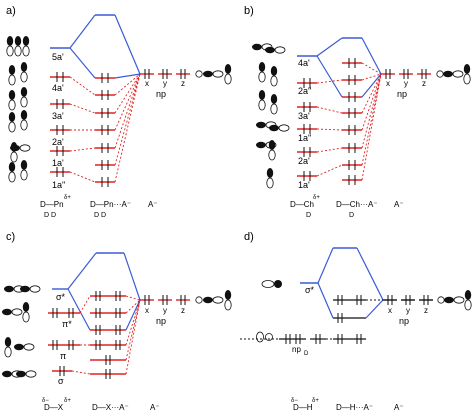  What do you see at coordinates (294, 401) in the screenshot?
I see `panel-d-donor-charge-negative: δ−` at bounding box center [294, 401].